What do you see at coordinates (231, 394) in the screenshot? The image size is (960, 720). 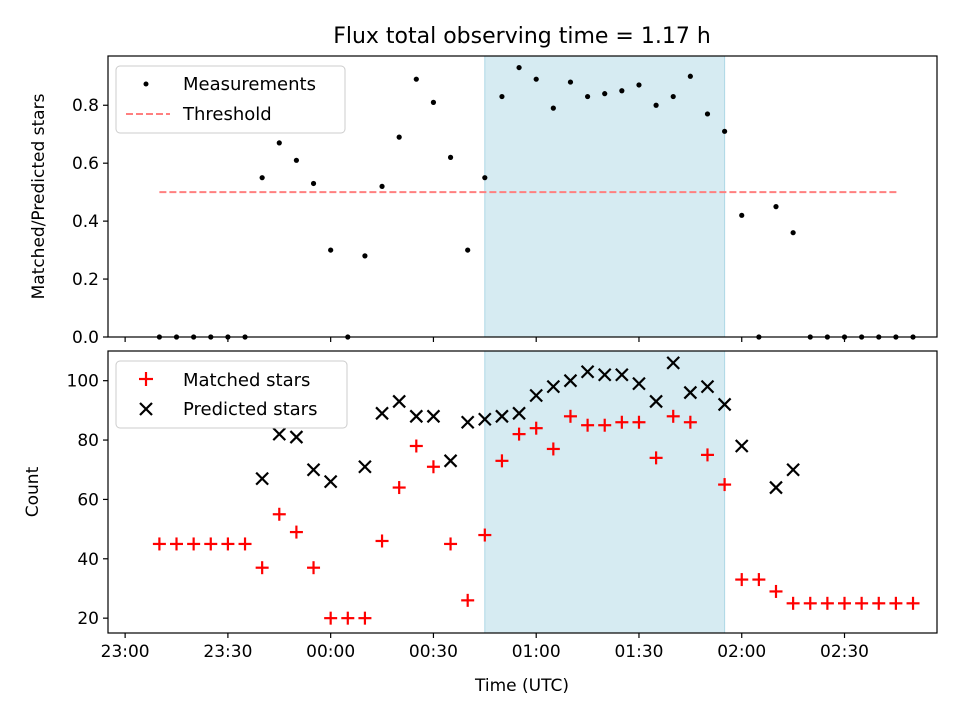 I see `bottom-legend: Matched stars Predicted stars` at bounding box center [231, 394].